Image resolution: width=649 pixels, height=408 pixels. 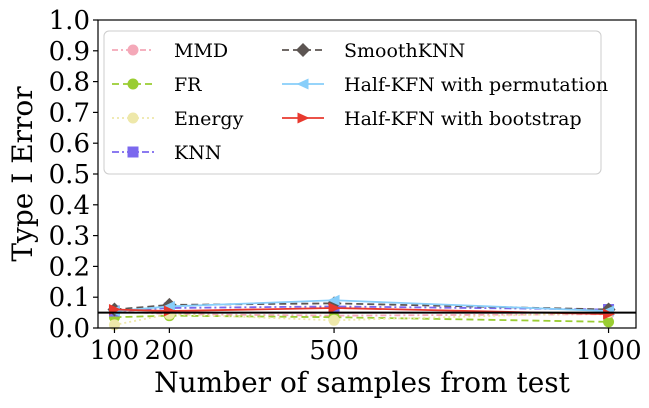 What do you see at coordinates (197, 153) in the screenshot?
I see `legend-label: KNN` at bounding box center [197, 153].